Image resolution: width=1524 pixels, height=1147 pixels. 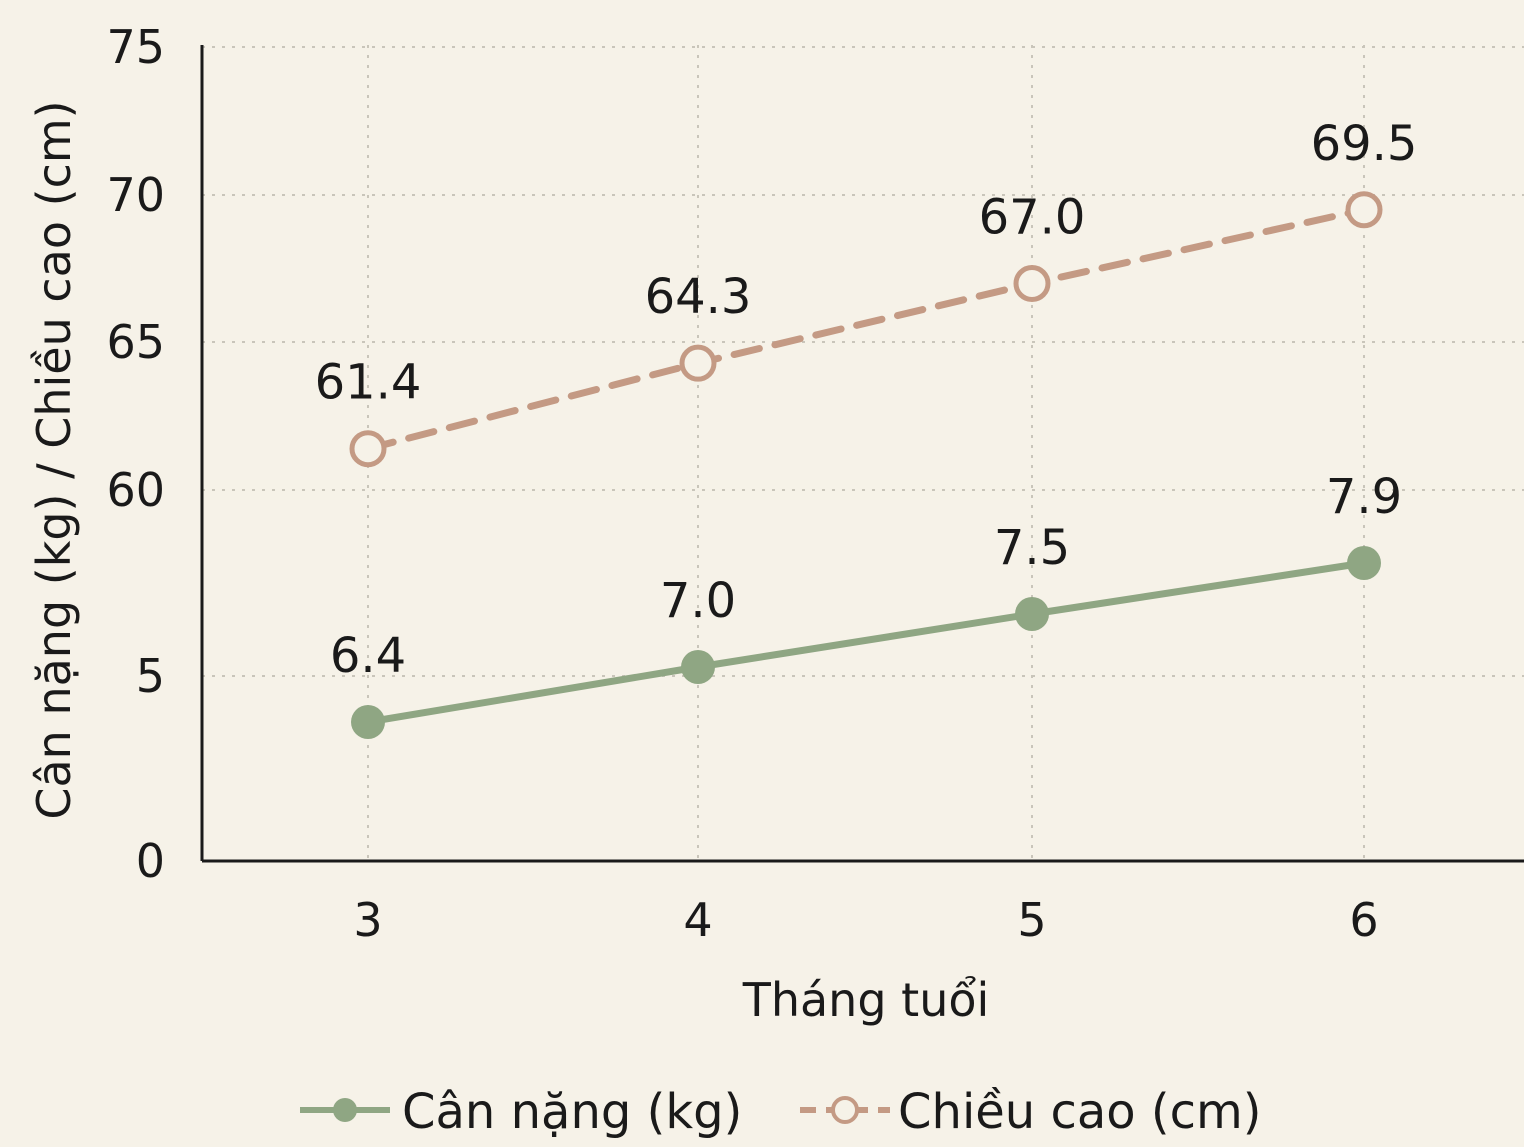 I want to click on y-axis-title: Cân nặng (kg) / Chiều cao (cm), so click(x=54, y=459).